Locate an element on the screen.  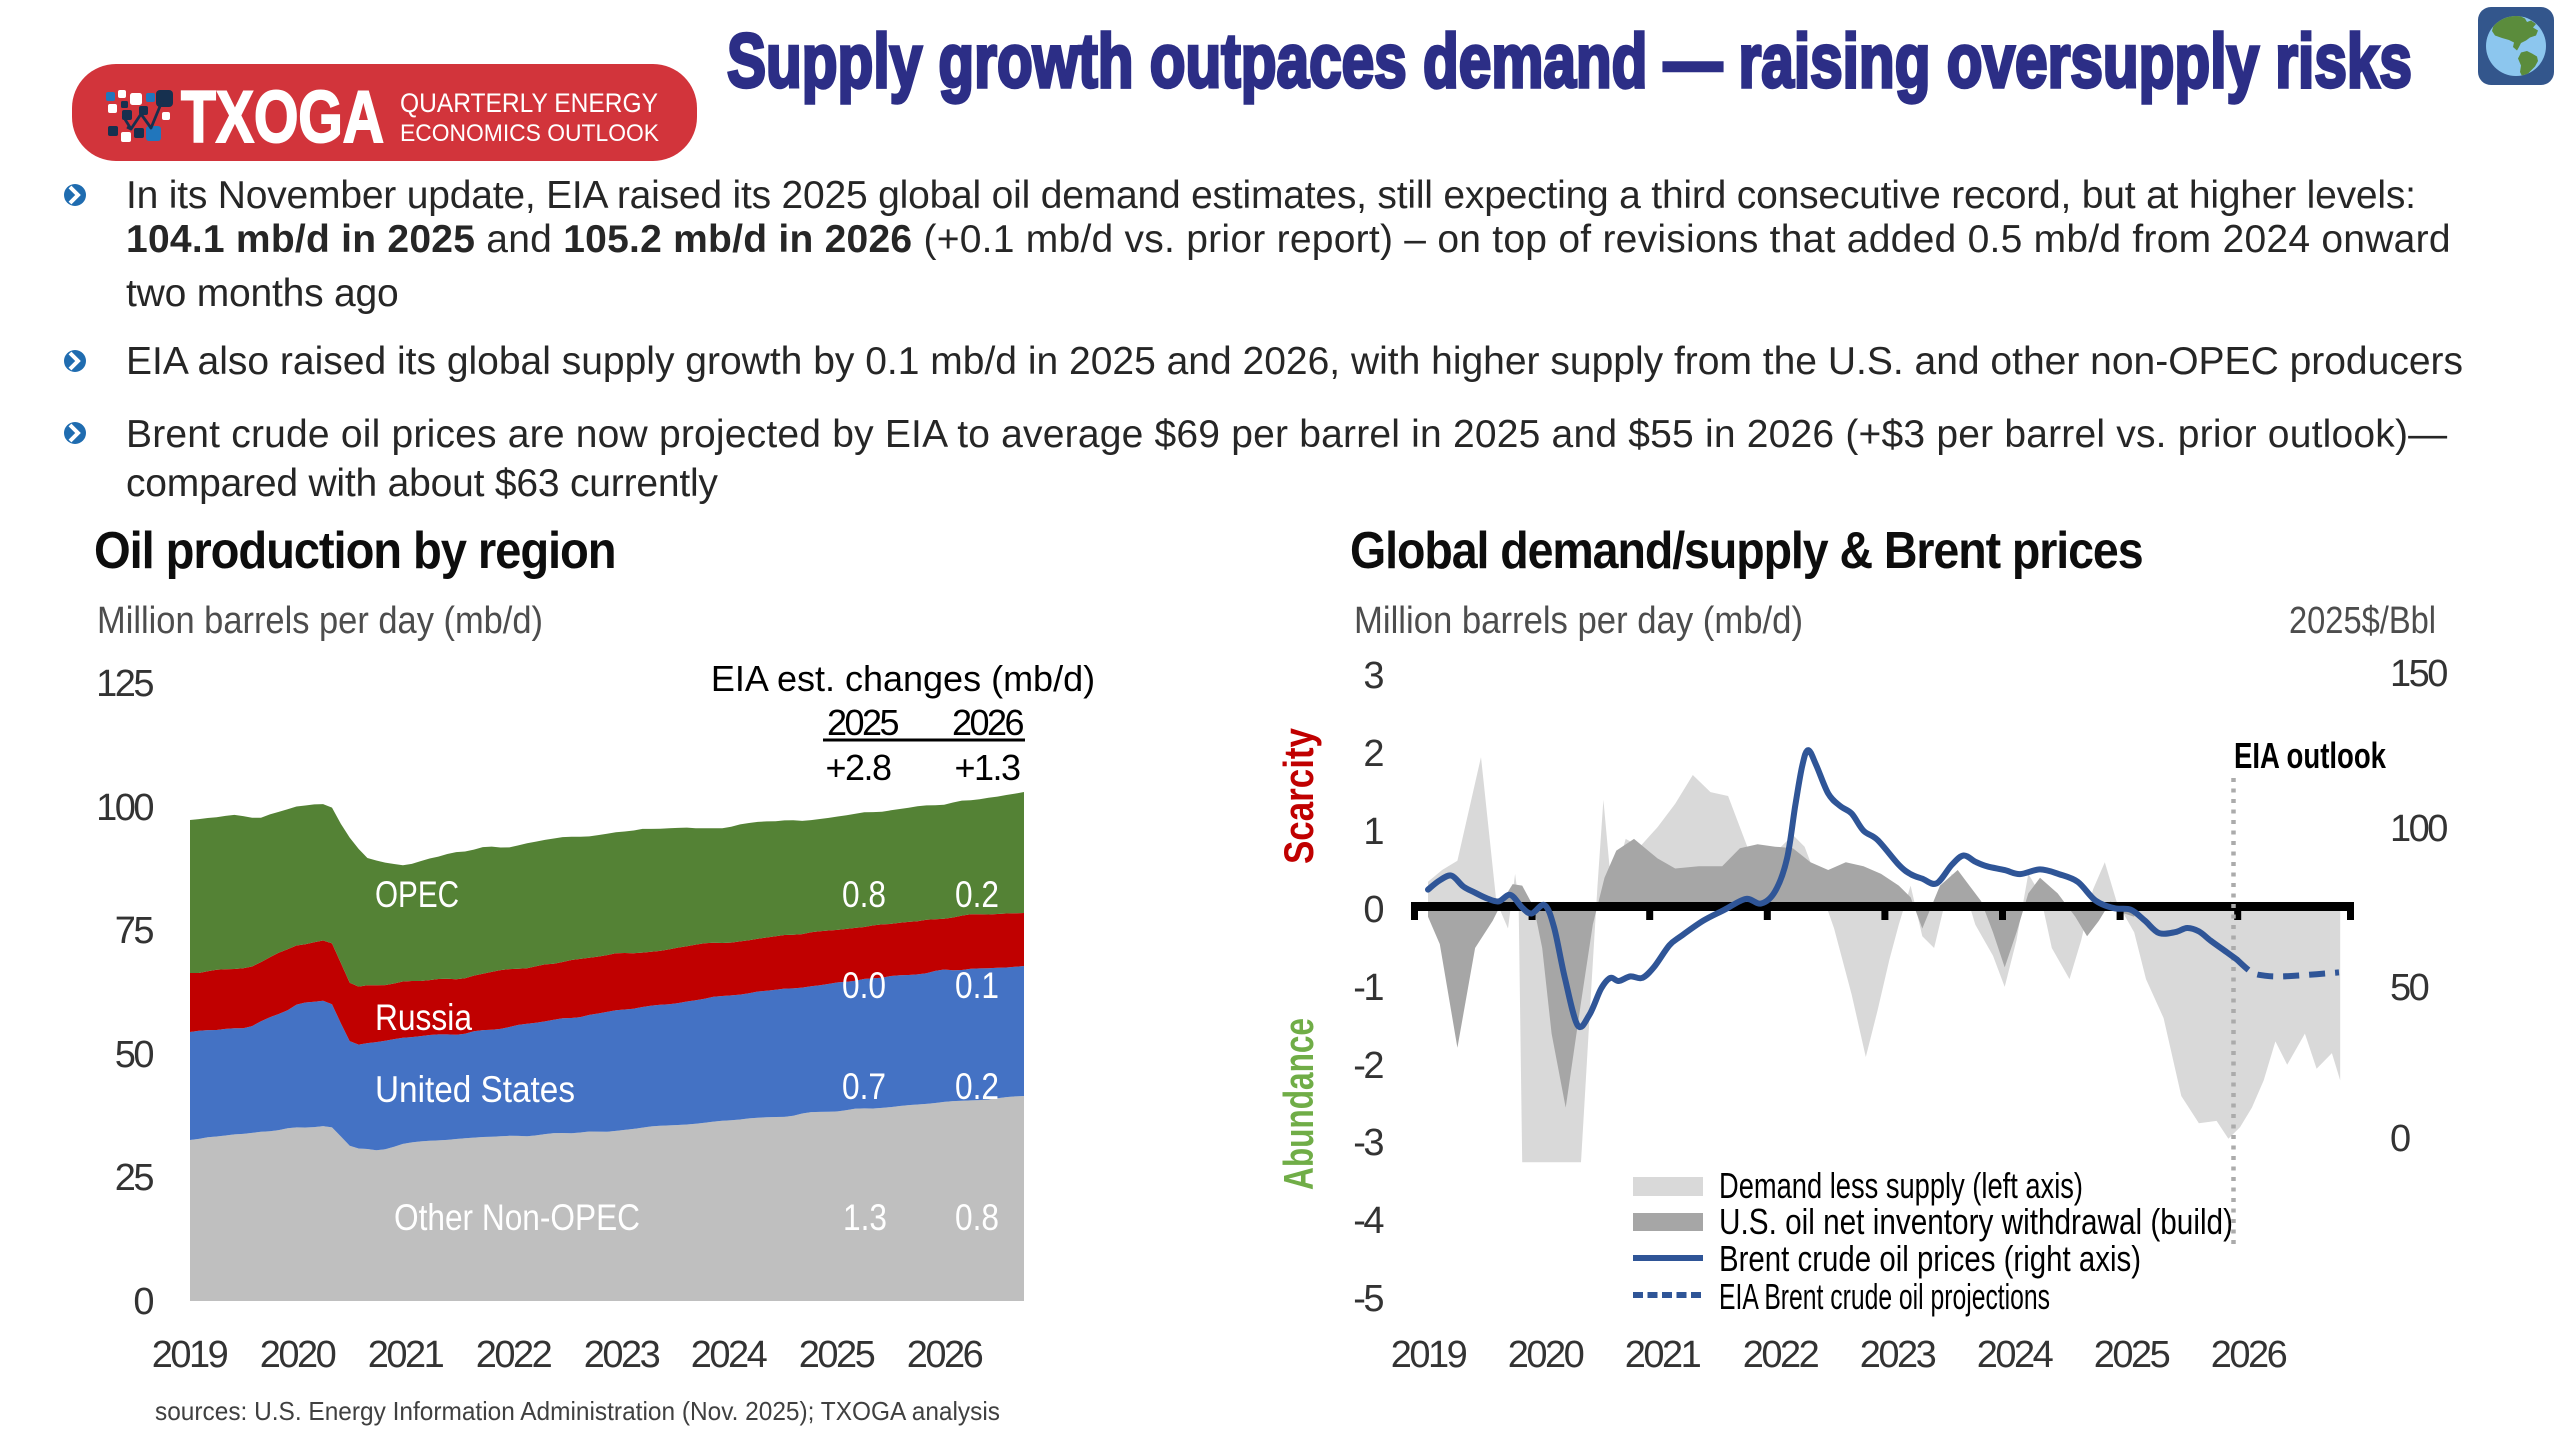
svg-text: -1 is located at coordinates (1368, 988).